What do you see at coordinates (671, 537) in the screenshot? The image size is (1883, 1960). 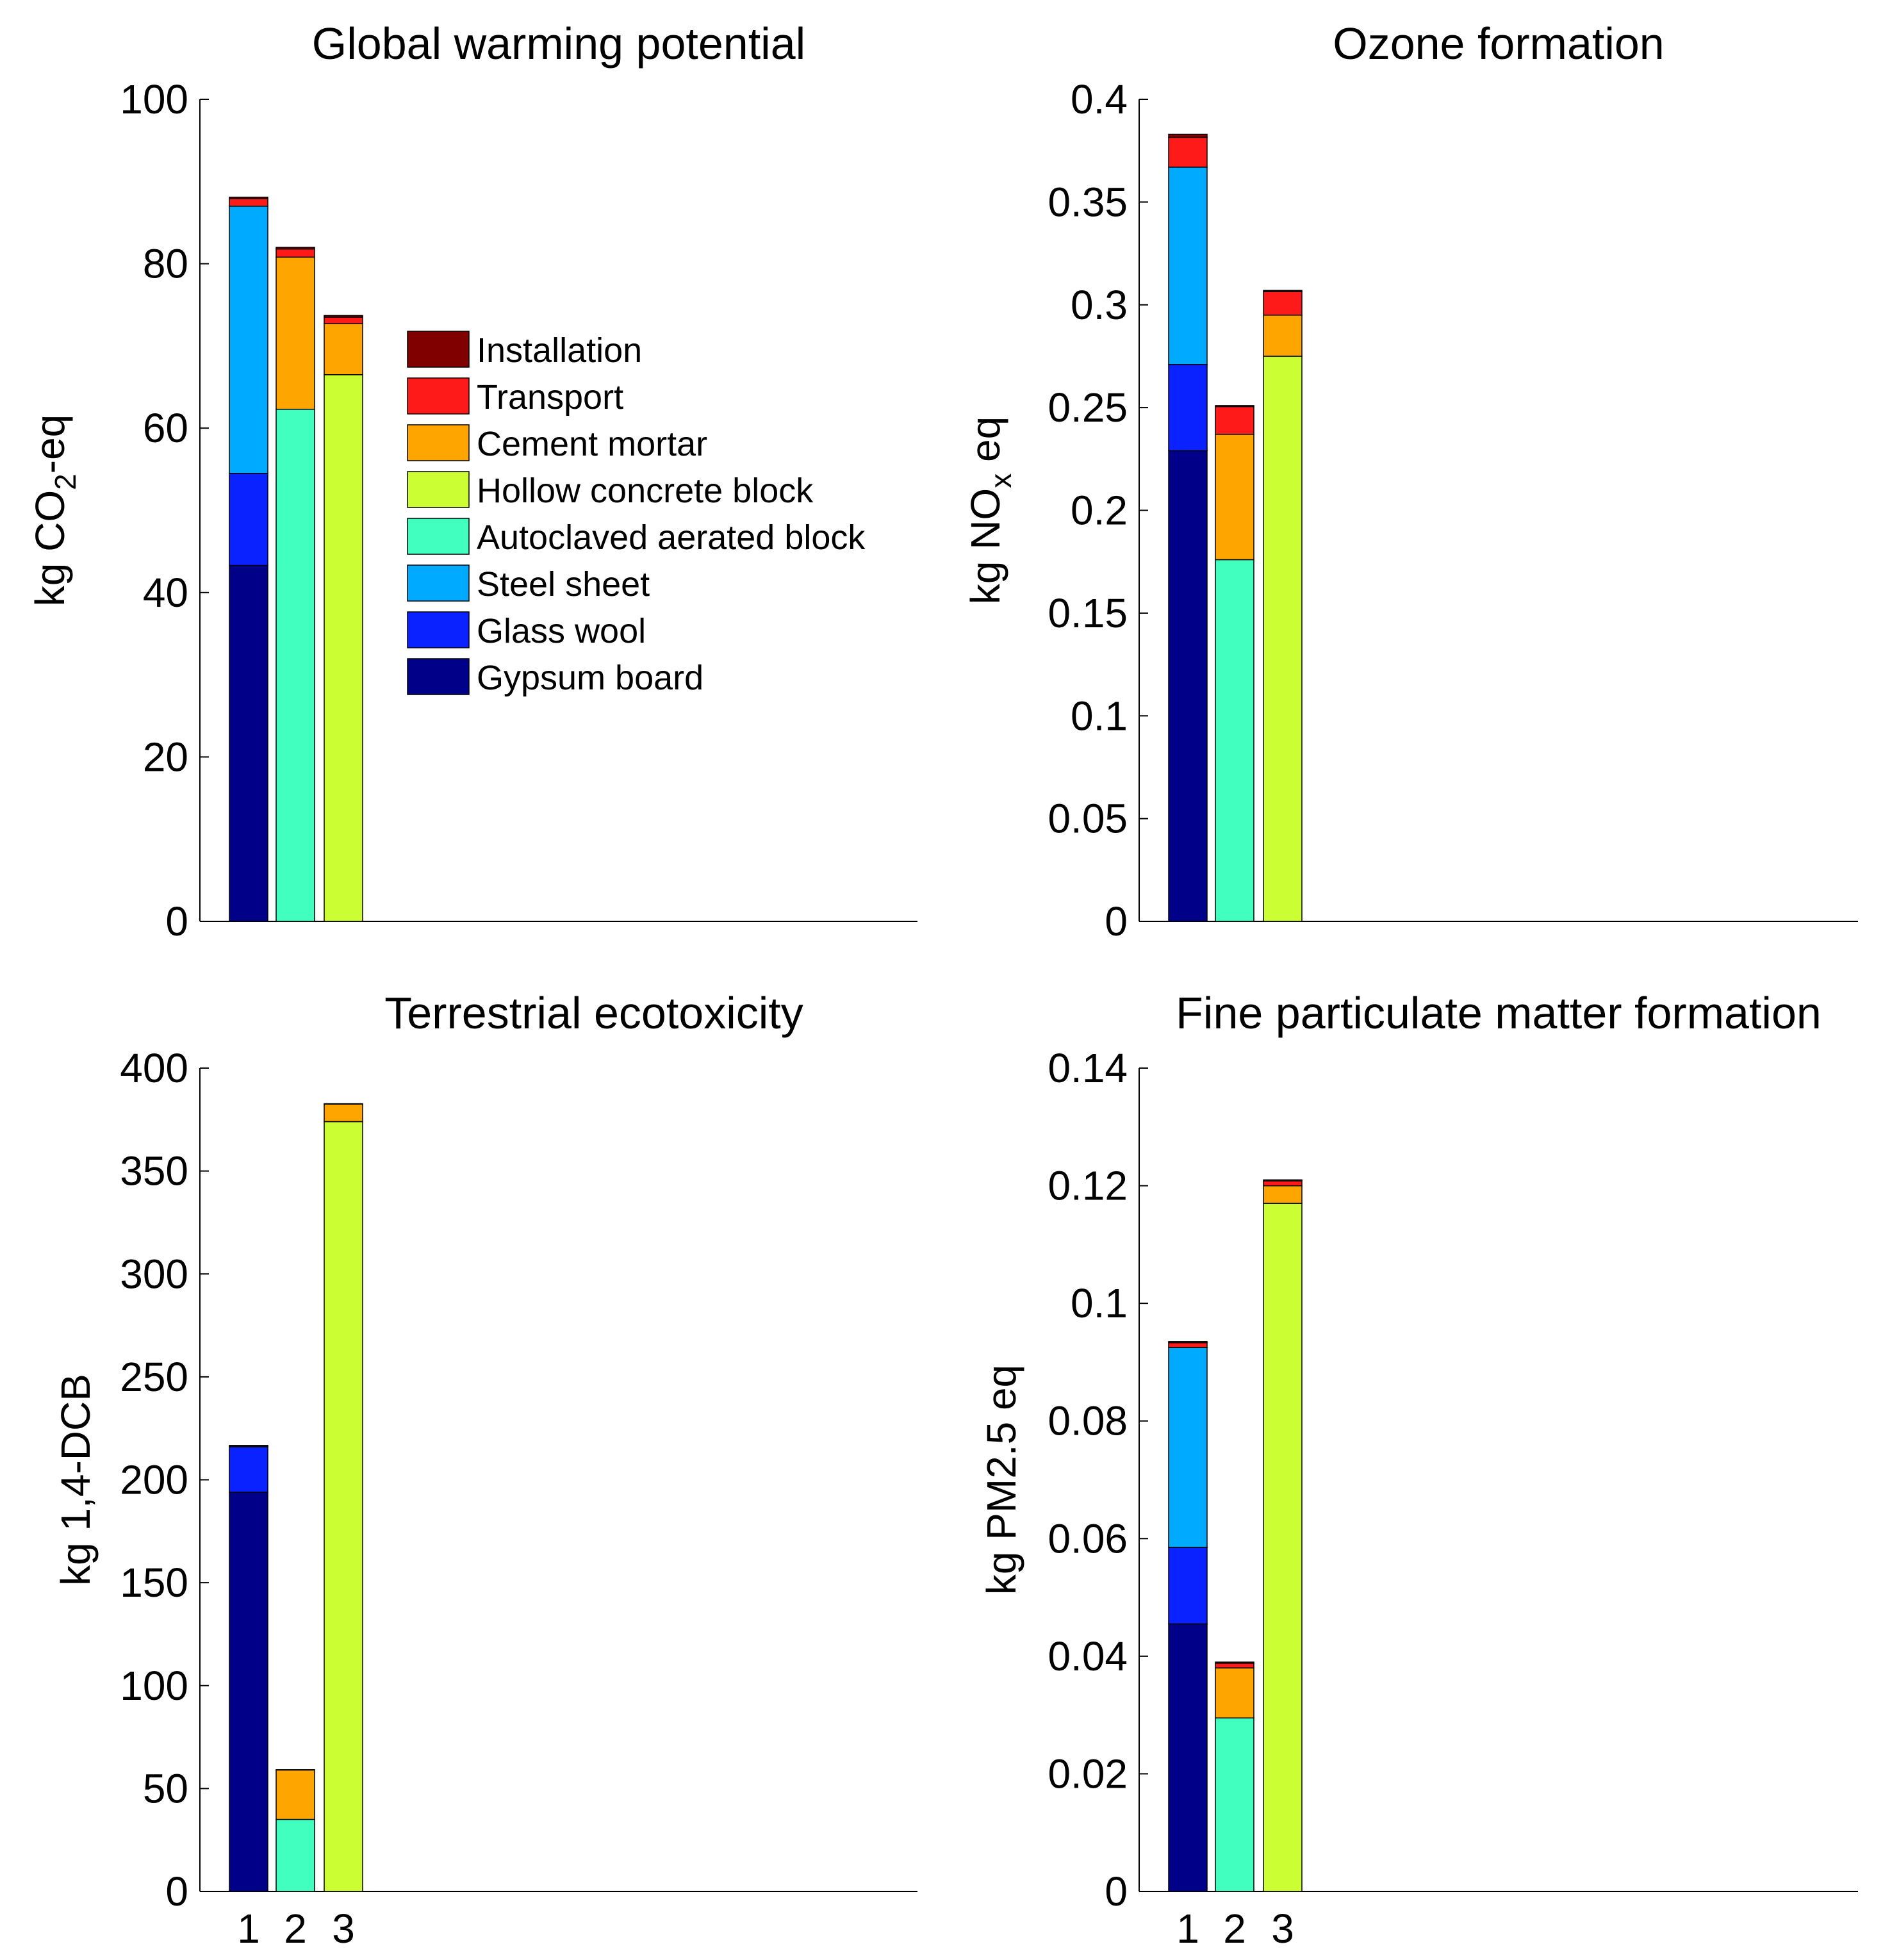 I see `legend-label: Autoclaved aerated block` at bounding box center [671, 537].